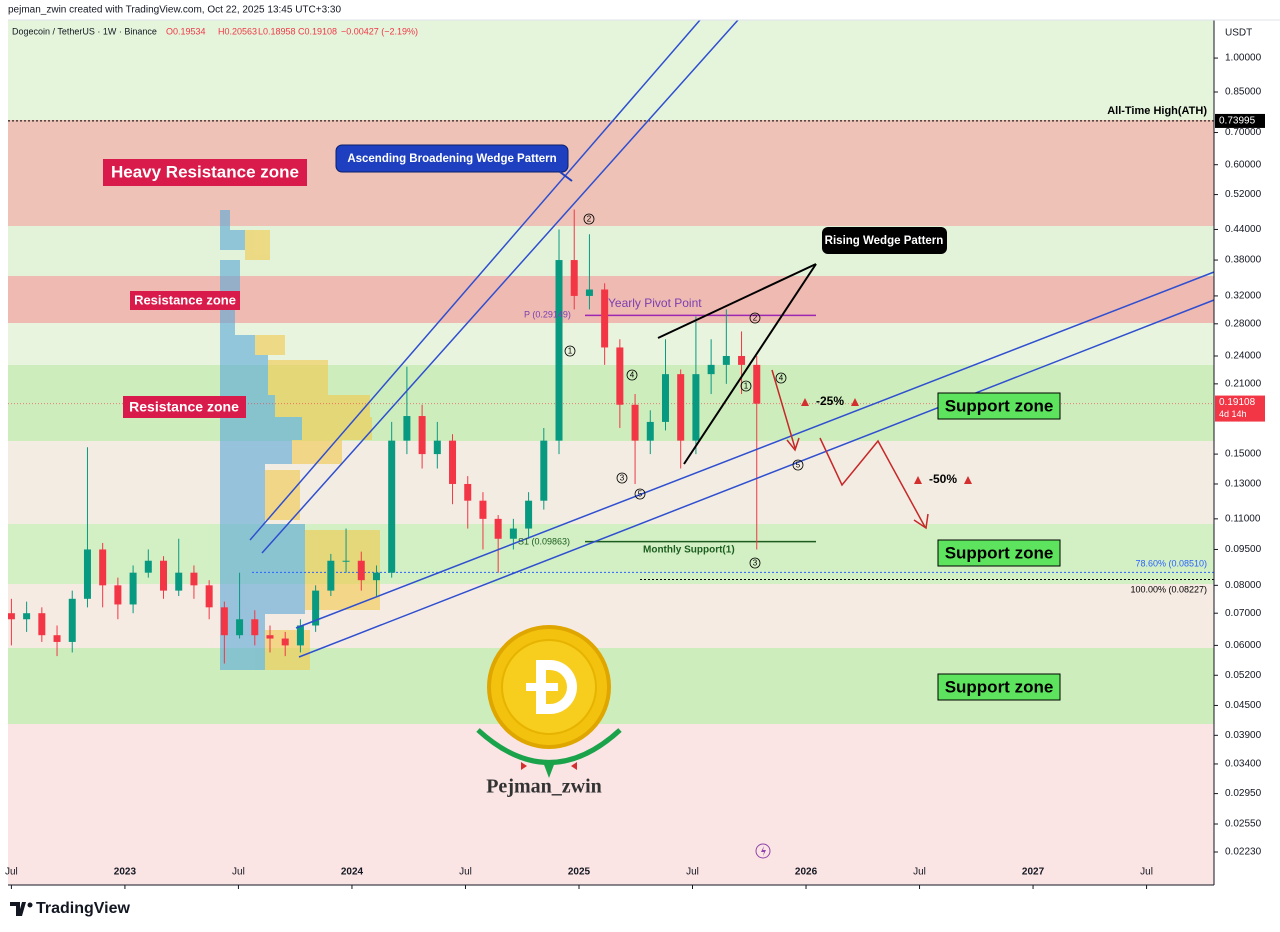  I want to click on brand: TradingView, so click(83, 908).